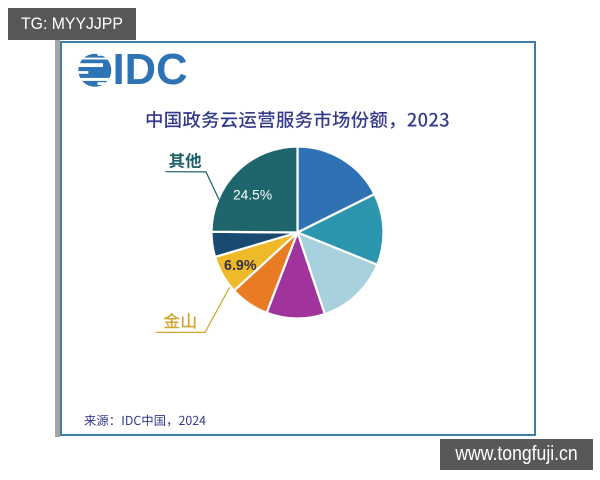  I want to click on svg-text: 6.9%, so click(240, 266).